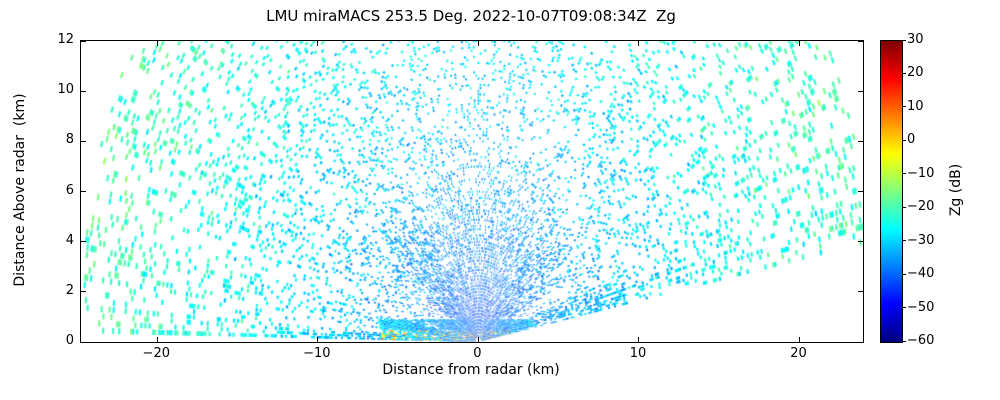  I want to click on y-tick-label: 4, so click(69, 240).